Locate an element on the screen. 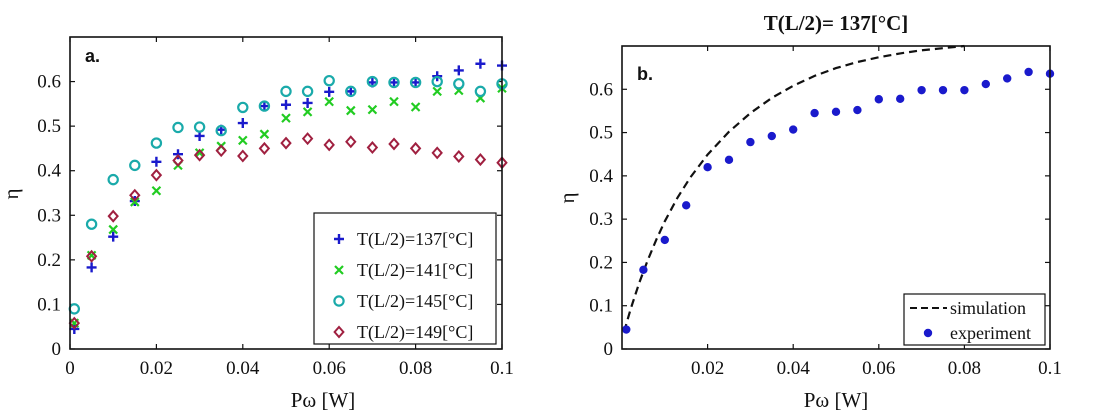 The width and height of the screenshot is (1102, 414). xtick-label: 0.1 is located at coordinates (1050, 368).